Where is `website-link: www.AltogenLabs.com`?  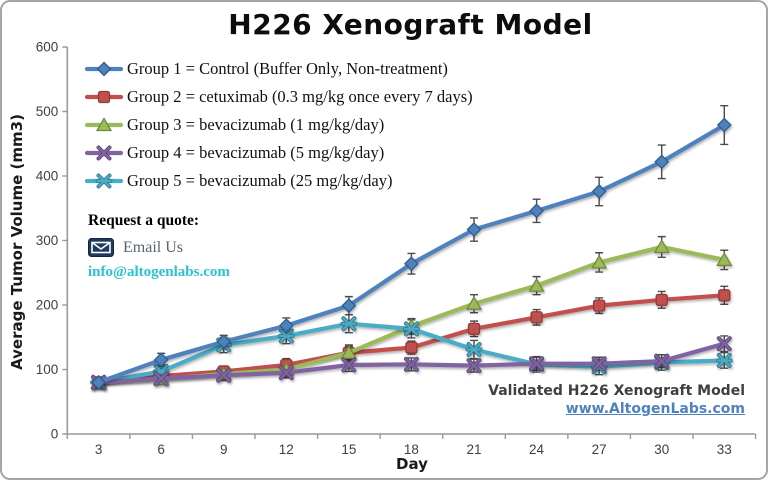
website-link: www.AltogenLabs.com is located at coordinates (655, 409).